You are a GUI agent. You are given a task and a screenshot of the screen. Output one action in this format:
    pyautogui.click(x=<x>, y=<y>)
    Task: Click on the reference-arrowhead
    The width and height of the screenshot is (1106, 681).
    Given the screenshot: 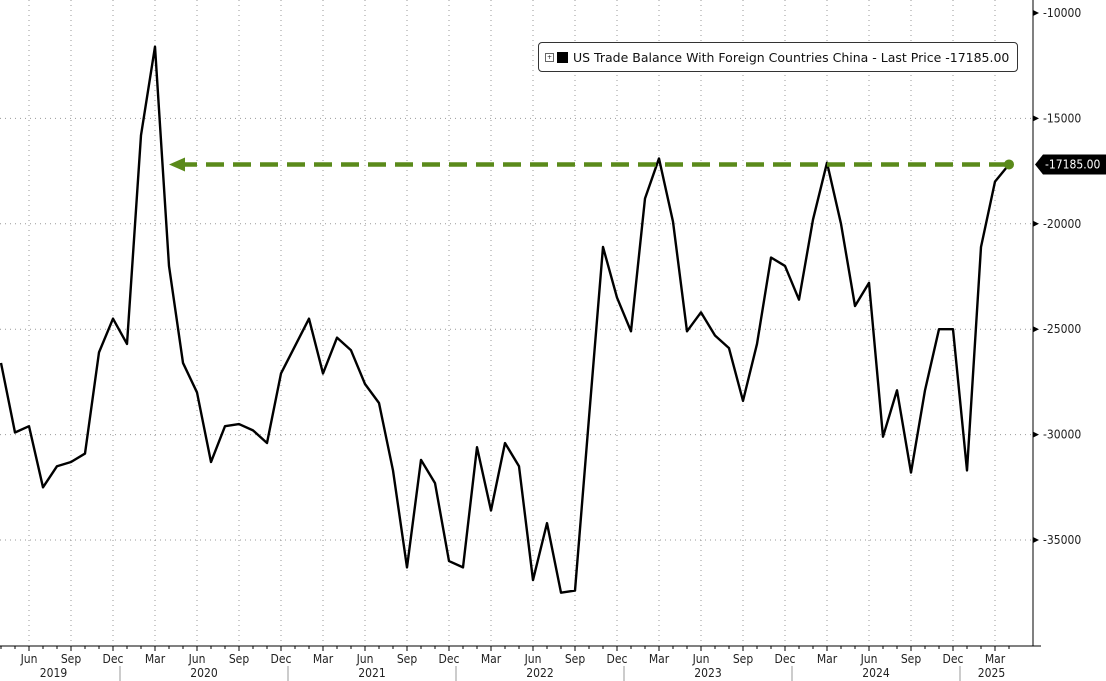 What is the action you would take?
    pyautogui.click(x=177, y=164)
    